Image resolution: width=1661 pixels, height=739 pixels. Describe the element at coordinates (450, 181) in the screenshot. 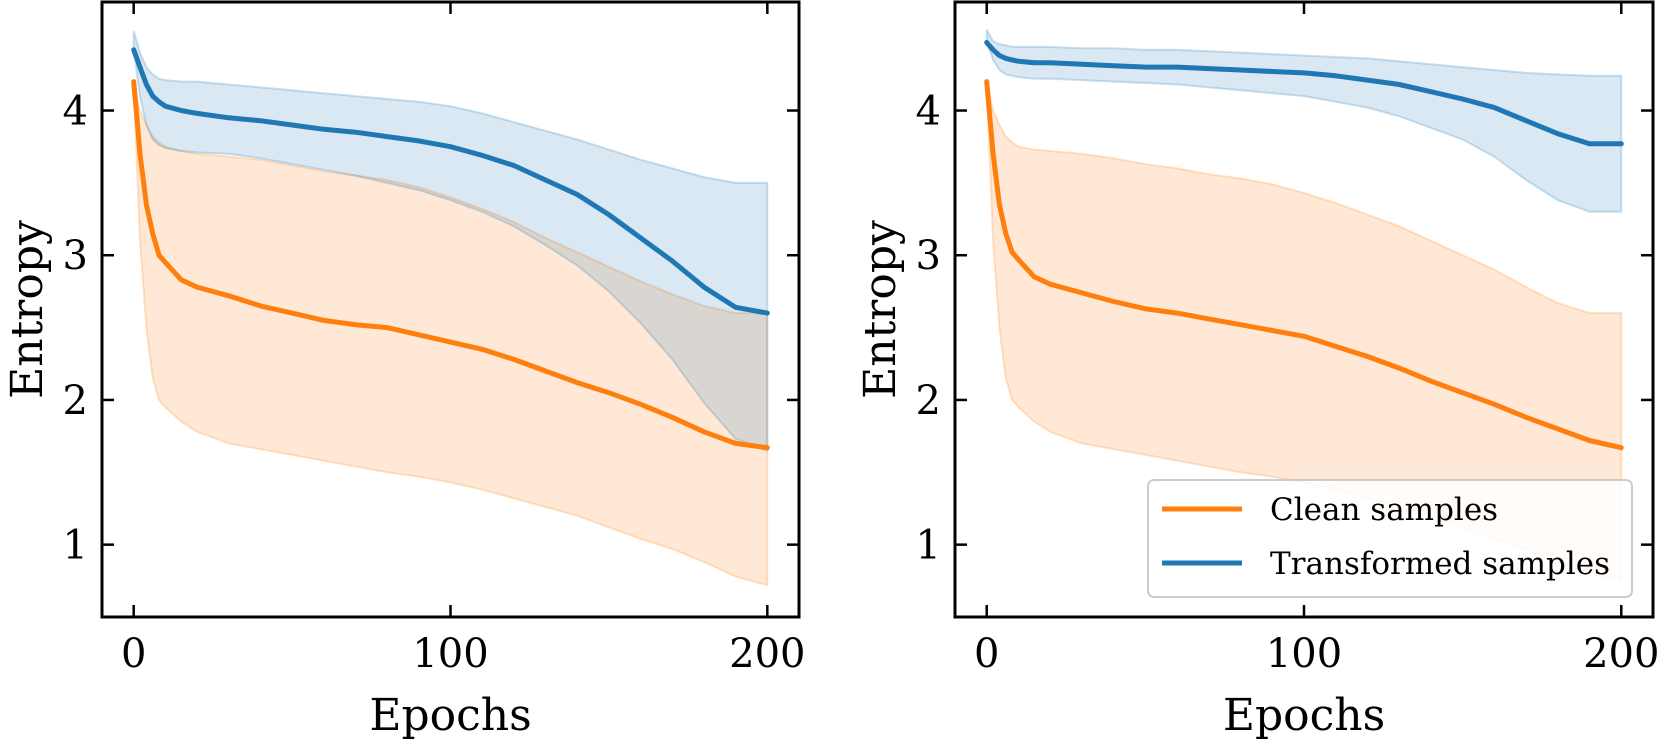

I see `transformed-line-left` at that location.